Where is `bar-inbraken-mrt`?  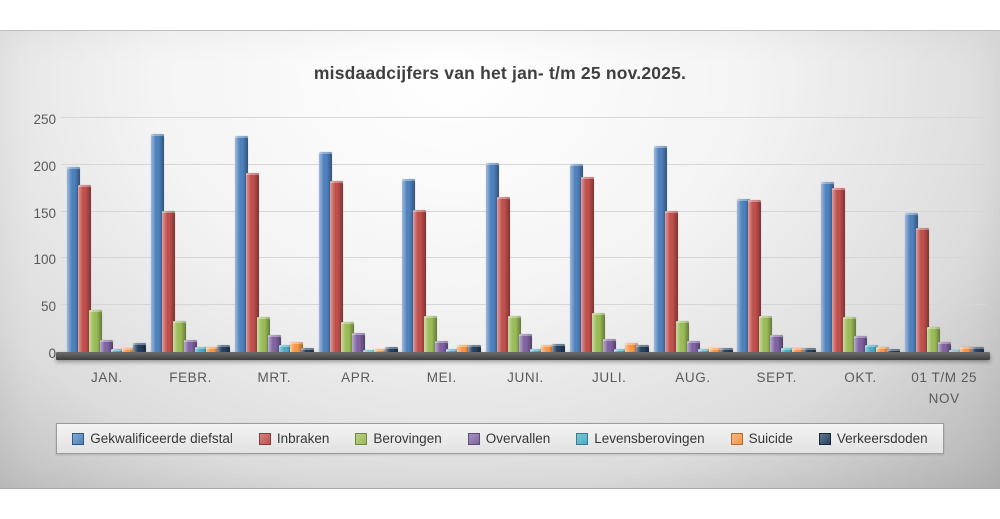
bar-inbraken-mrt is located at coordinates (252, 262).